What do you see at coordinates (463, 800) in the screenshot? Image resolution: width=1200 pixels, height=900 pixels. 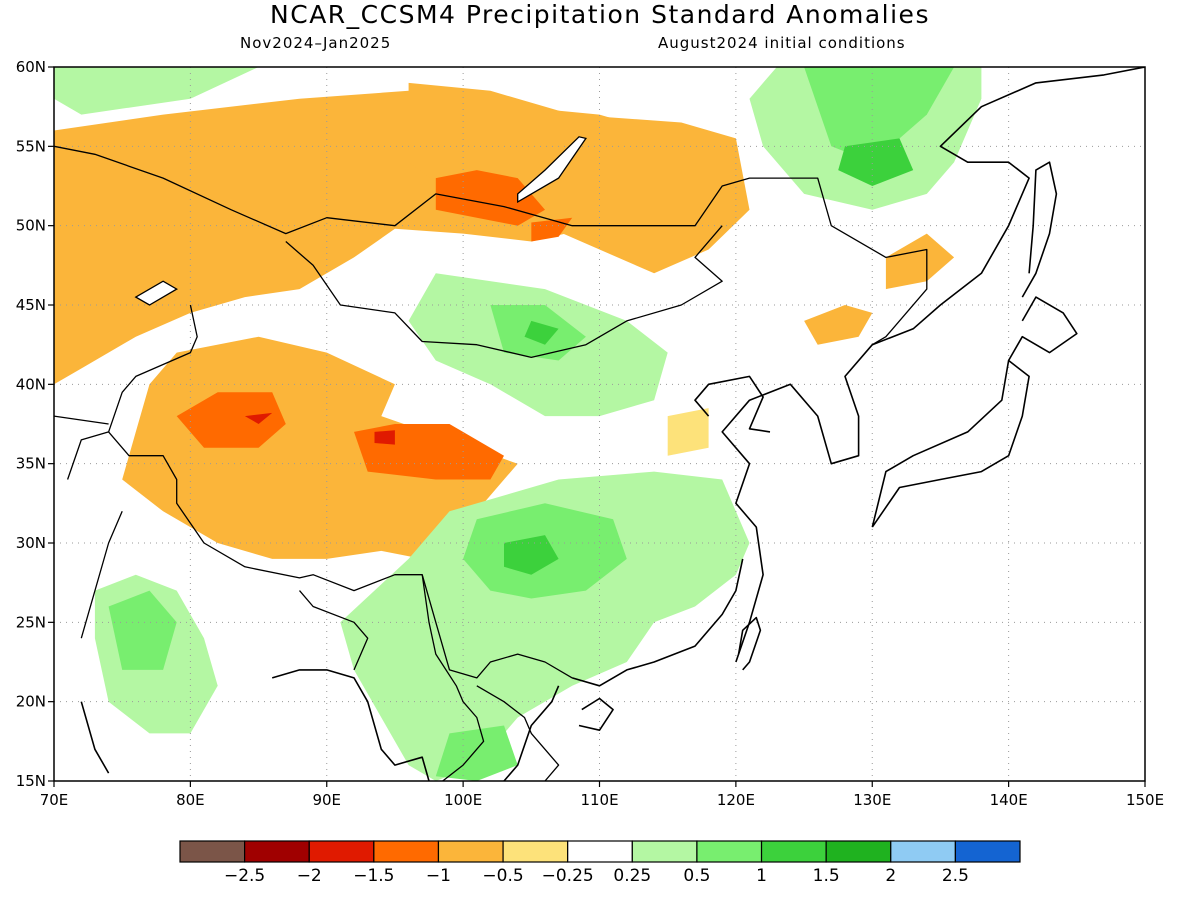 I see `x-tick-label: 100E` at bounding box center [463, 800].